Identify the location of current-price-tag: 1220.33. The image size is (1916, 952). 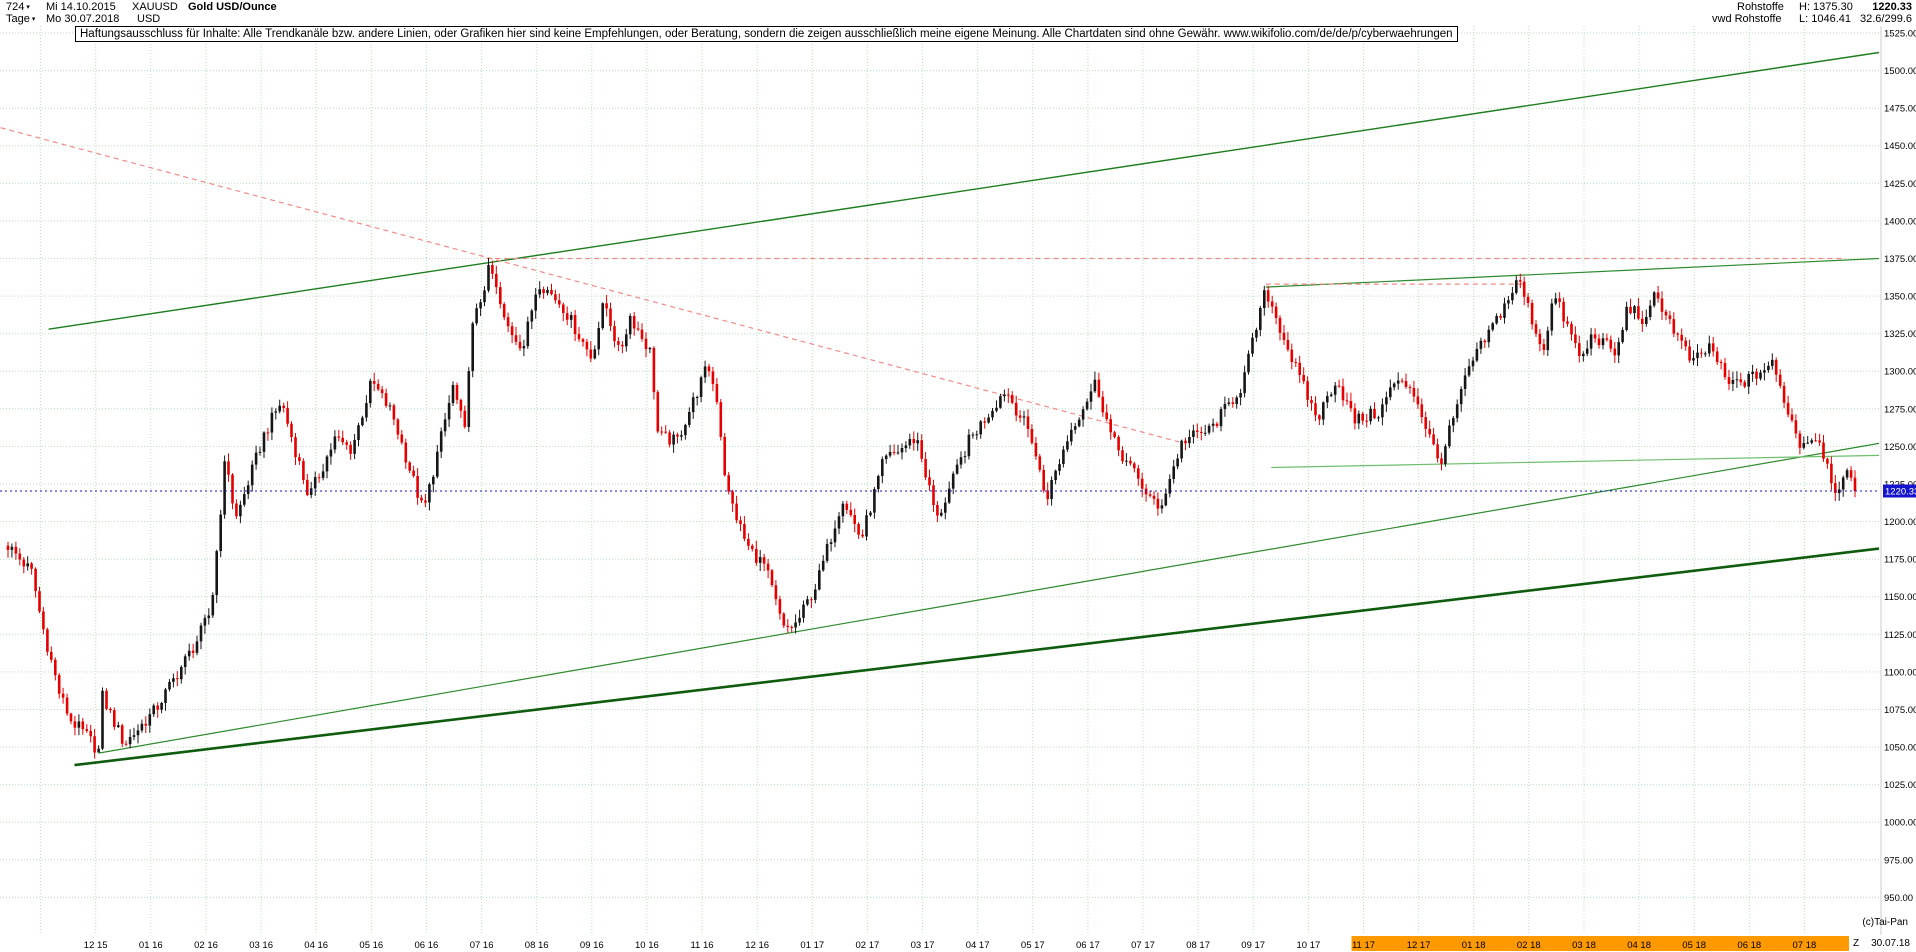
(1899, 491).